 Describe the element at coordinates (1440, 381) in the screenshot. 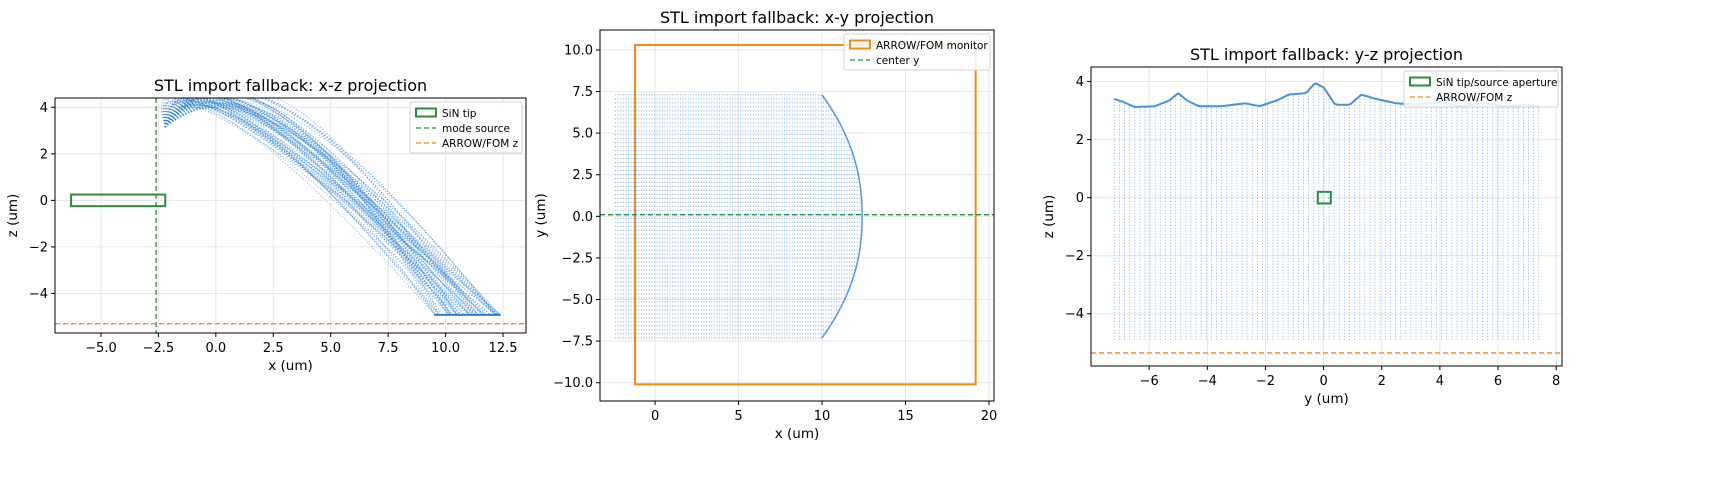

I see `x-tick-label: 4` at that location.